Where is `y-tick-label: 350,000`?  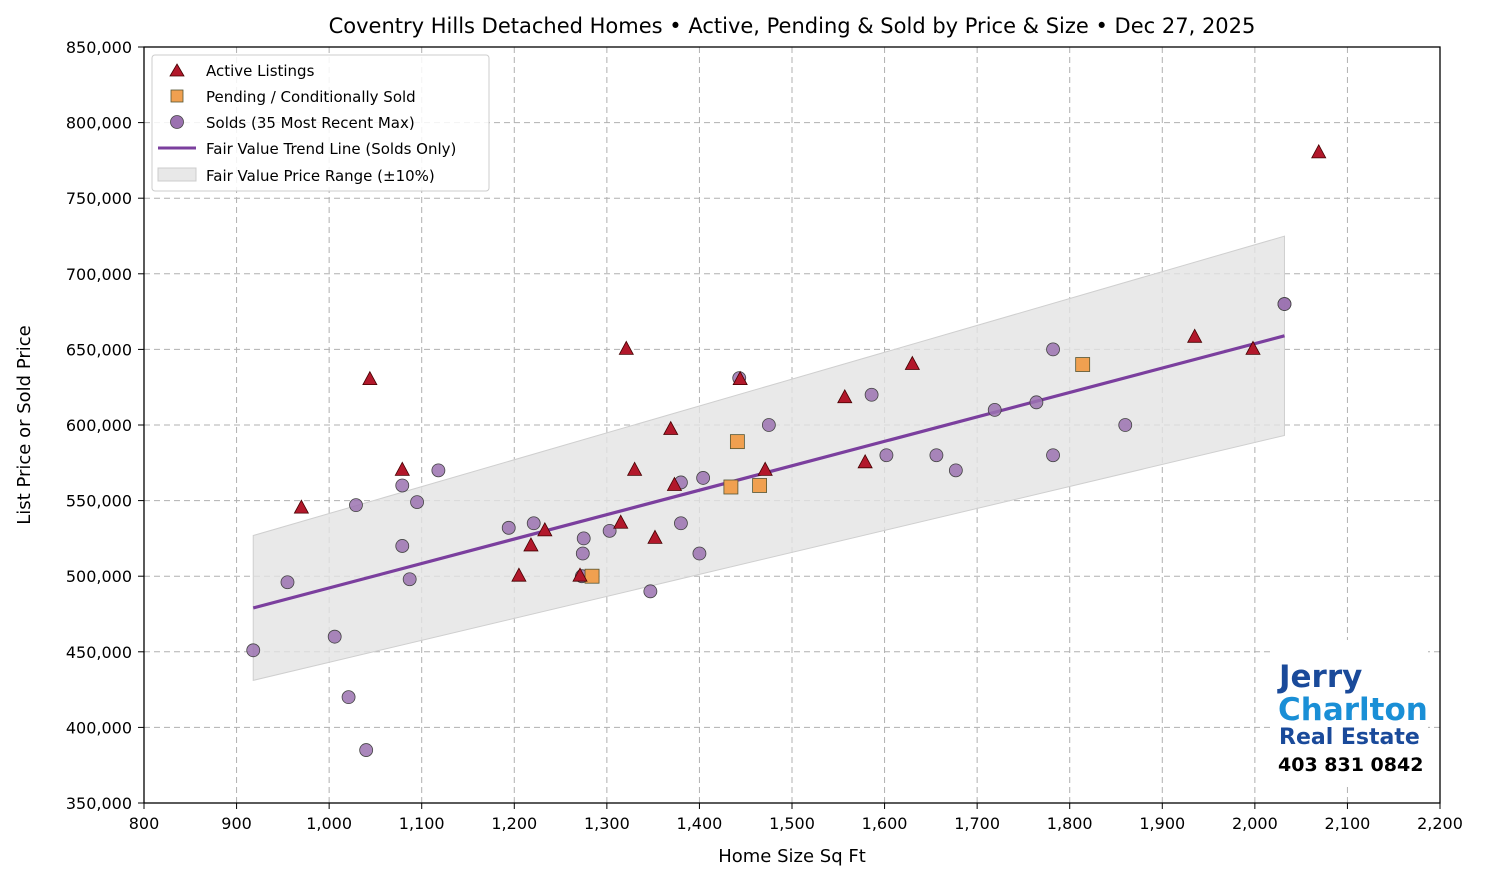 y-tick-label: 350,000 is located at coordinates (99, 803).